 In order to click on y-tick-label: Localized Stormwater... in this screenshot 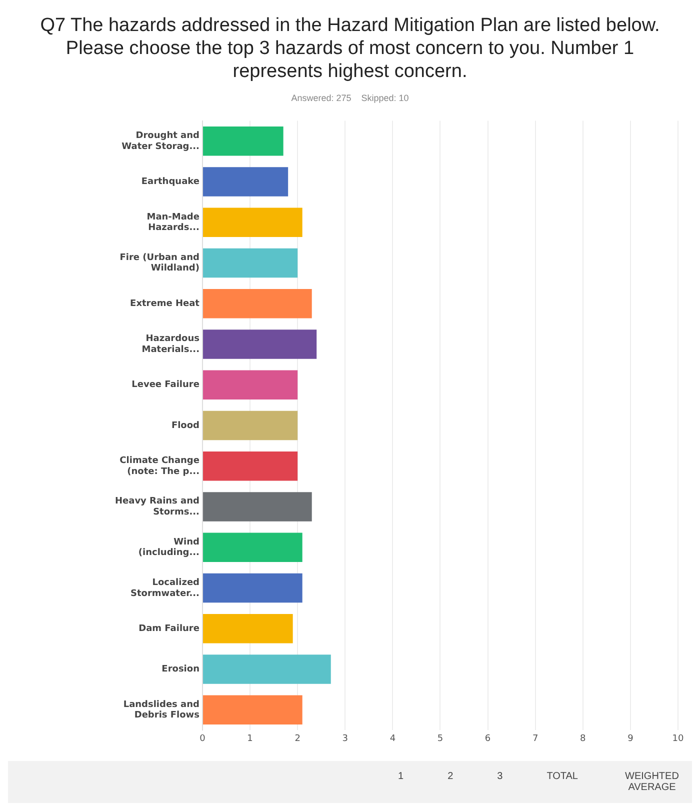, I will do `click(165, 588)`.